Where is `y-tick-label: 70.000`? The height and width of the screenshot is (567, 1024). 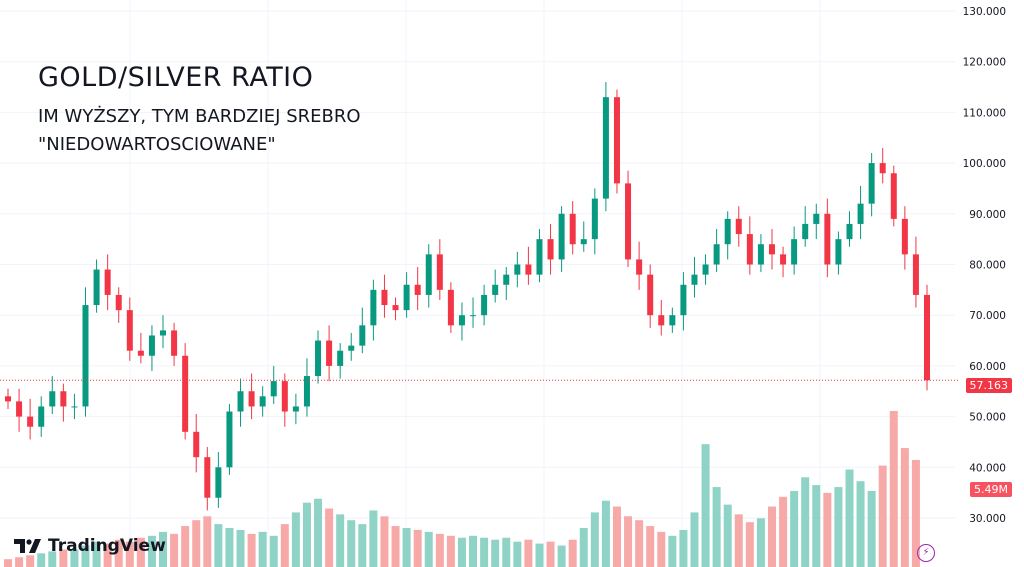 y-tick-label: 70.000 is located at coordinates (987, 316).